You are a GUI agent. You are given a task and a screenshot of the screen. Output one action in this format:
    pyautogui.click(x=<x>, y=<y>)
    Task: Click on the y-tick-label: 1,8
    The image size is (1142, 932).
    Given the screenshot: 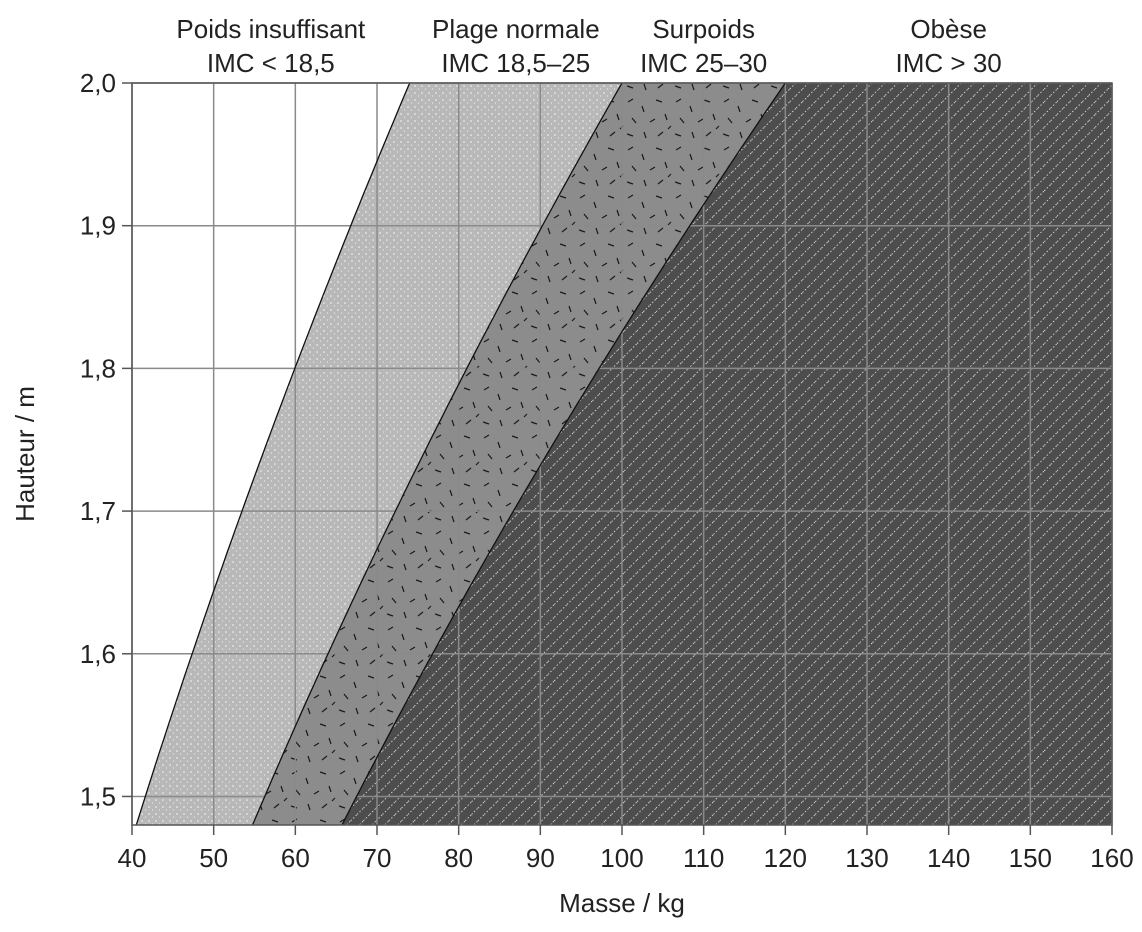 What is the action you would take?
    pyautogui.click(x=98, y=368)
    